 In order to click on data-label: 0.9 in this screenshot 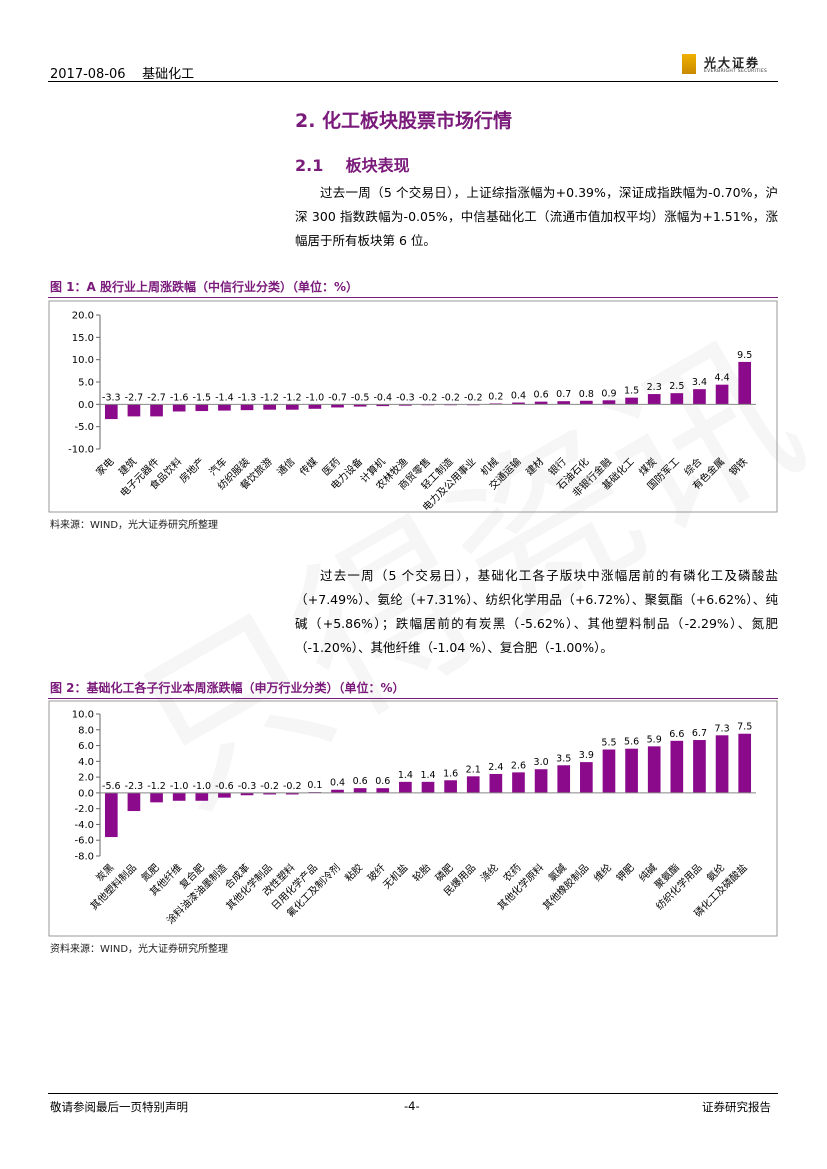, I will do `click(608, 393)`.